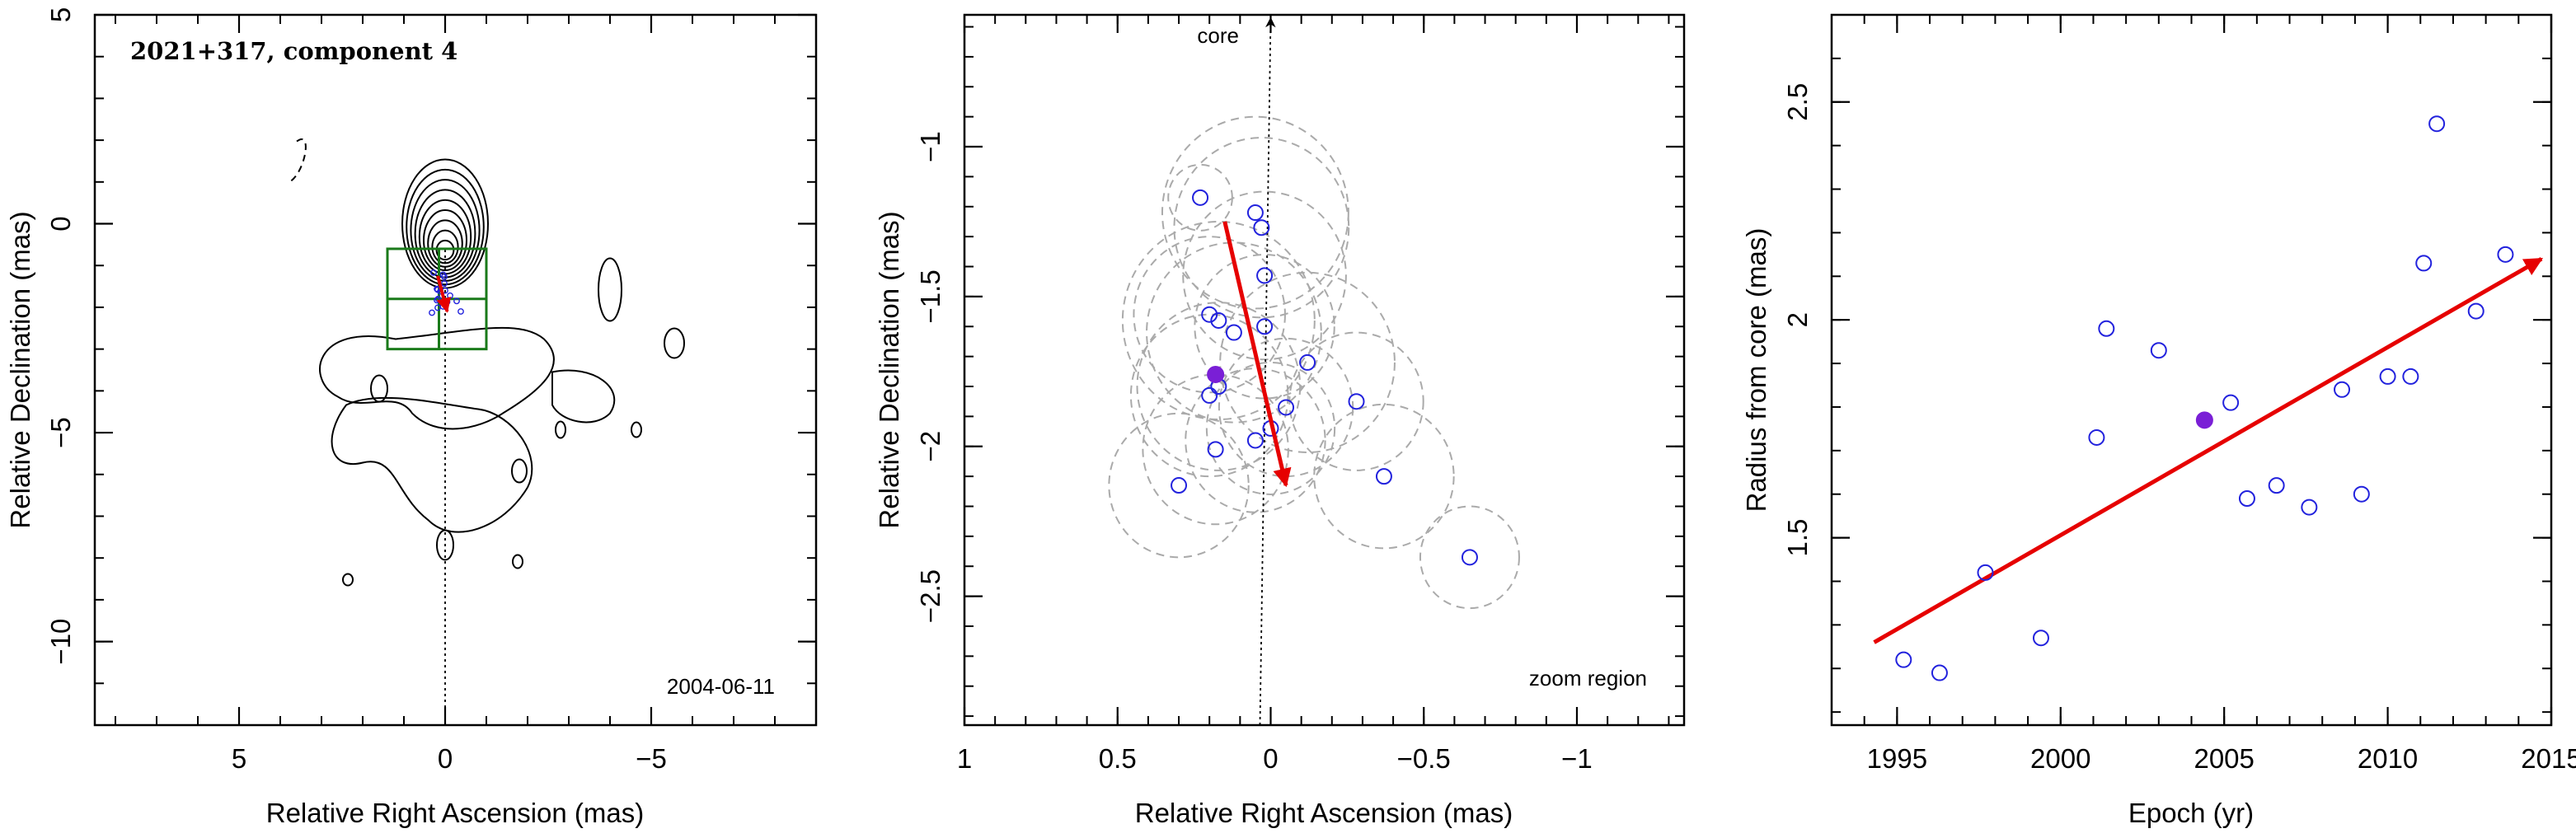  What do you see at coordinates (1267, 371) in the screenshot?
I see `core-direction-line` at bounding box center [1267, 371].